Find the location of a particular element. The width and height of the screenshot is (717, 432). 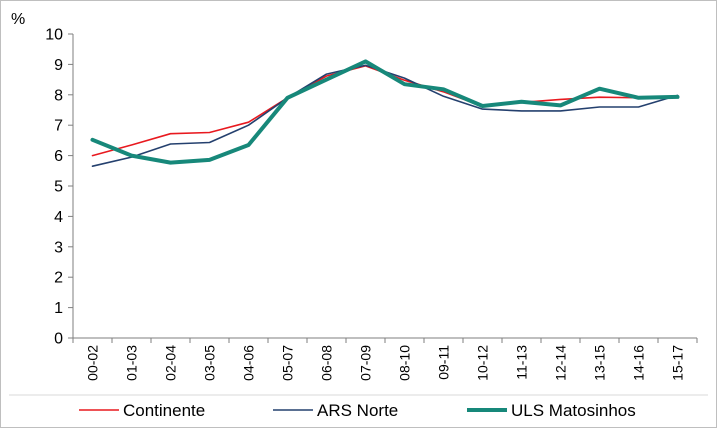

x-tick-label: 06-08 is located at coordinates (327, 363).